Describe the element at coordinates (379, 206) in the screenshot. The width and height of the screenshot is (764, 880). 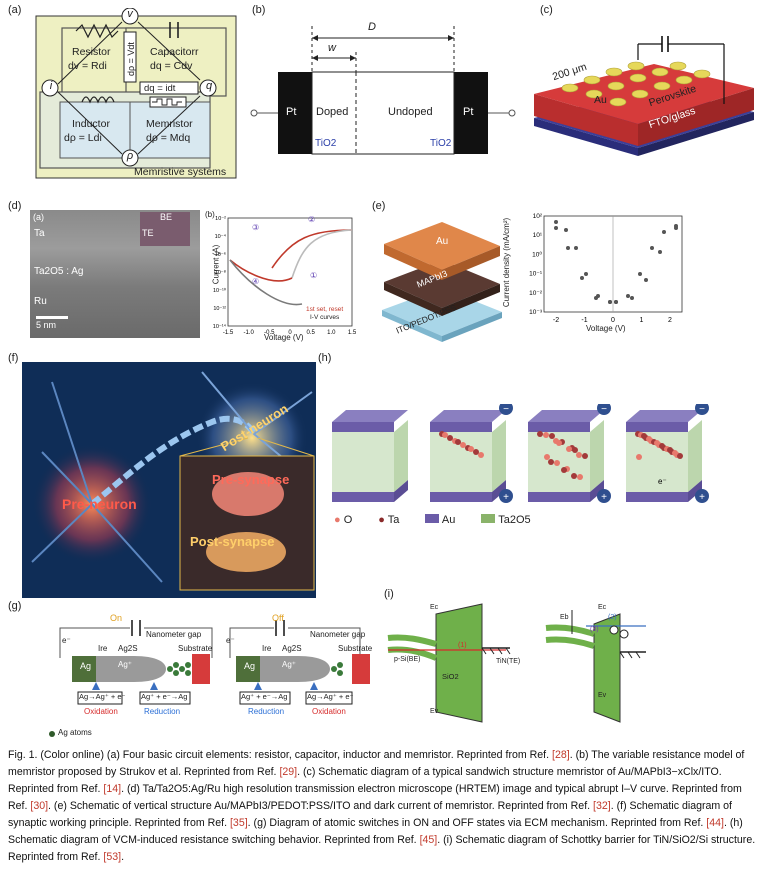
I see `panel-e-label: (e)` at that location.